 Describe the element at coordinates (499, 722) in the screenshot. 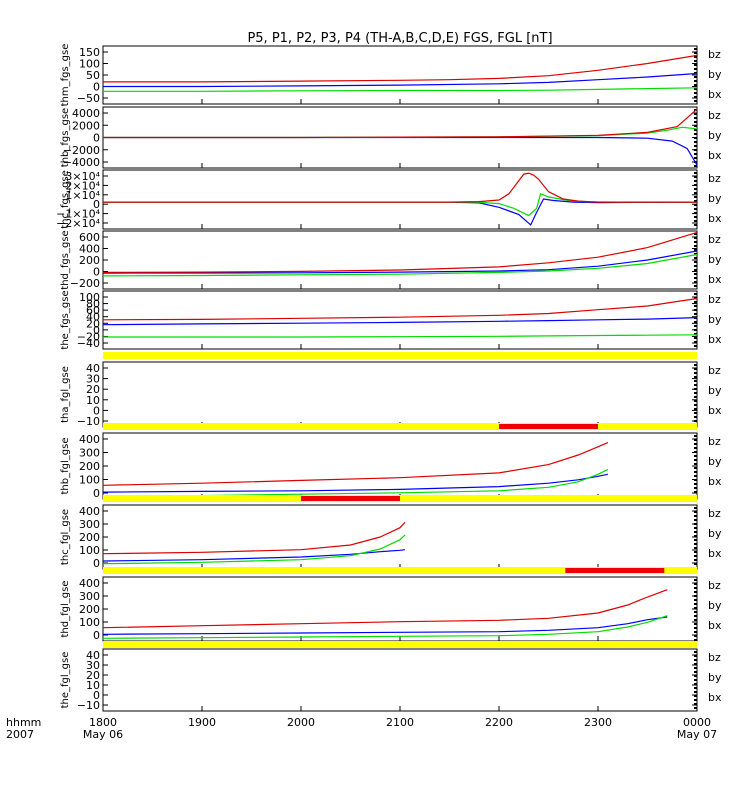

I see `x-tick-label: 2200` at that location.